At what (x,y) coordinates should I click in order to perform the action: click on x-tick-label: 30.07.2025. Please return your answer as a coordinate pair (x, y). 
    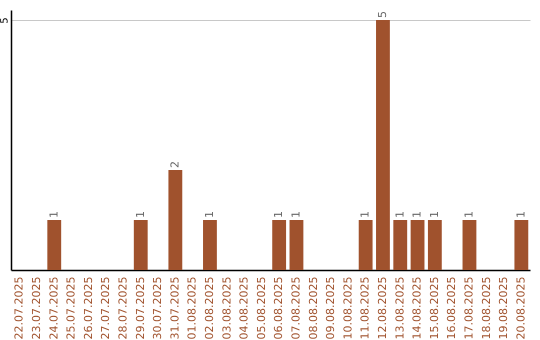
    Looking at the image, I should click on (157, 308).